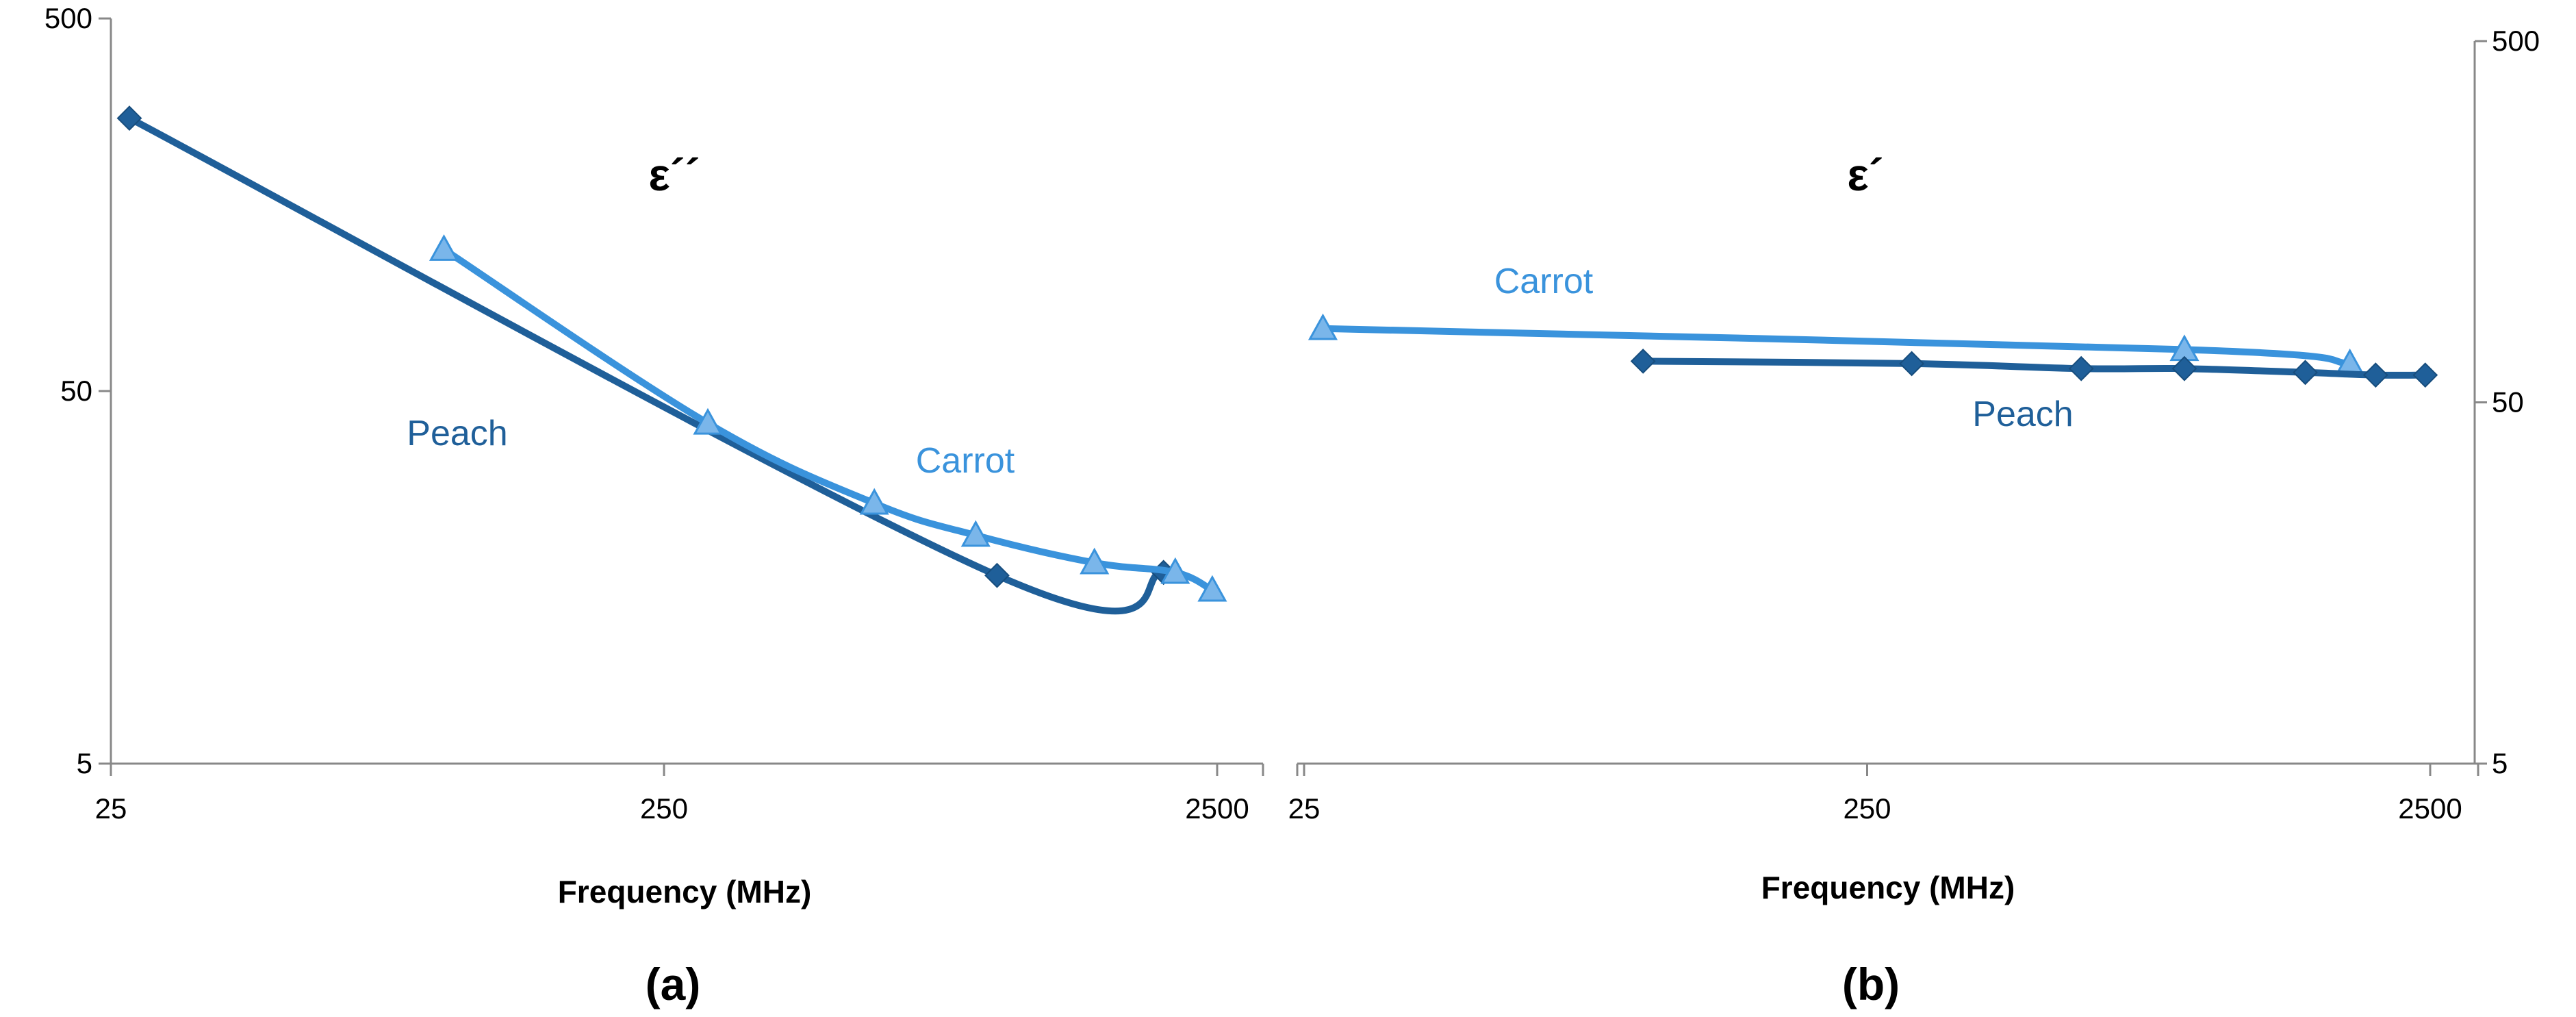 The height and width of the screenshot is (1017, 2576). What do you see at coordinates (1871, 984) in the screenshot?
I see `panel-label-b: (b)` at bounding box center [1871, 984].